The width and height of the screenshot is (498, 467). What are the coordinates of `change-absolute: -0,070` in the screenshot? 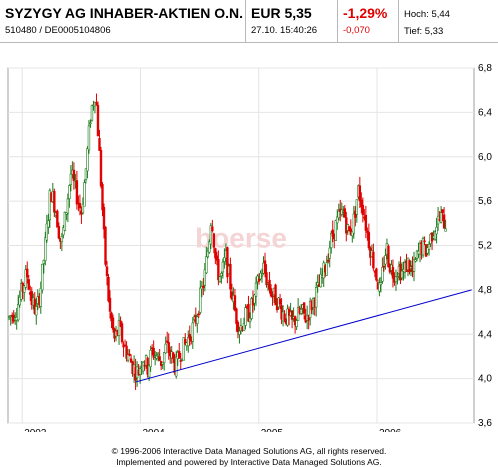 It's located at (356, 30).